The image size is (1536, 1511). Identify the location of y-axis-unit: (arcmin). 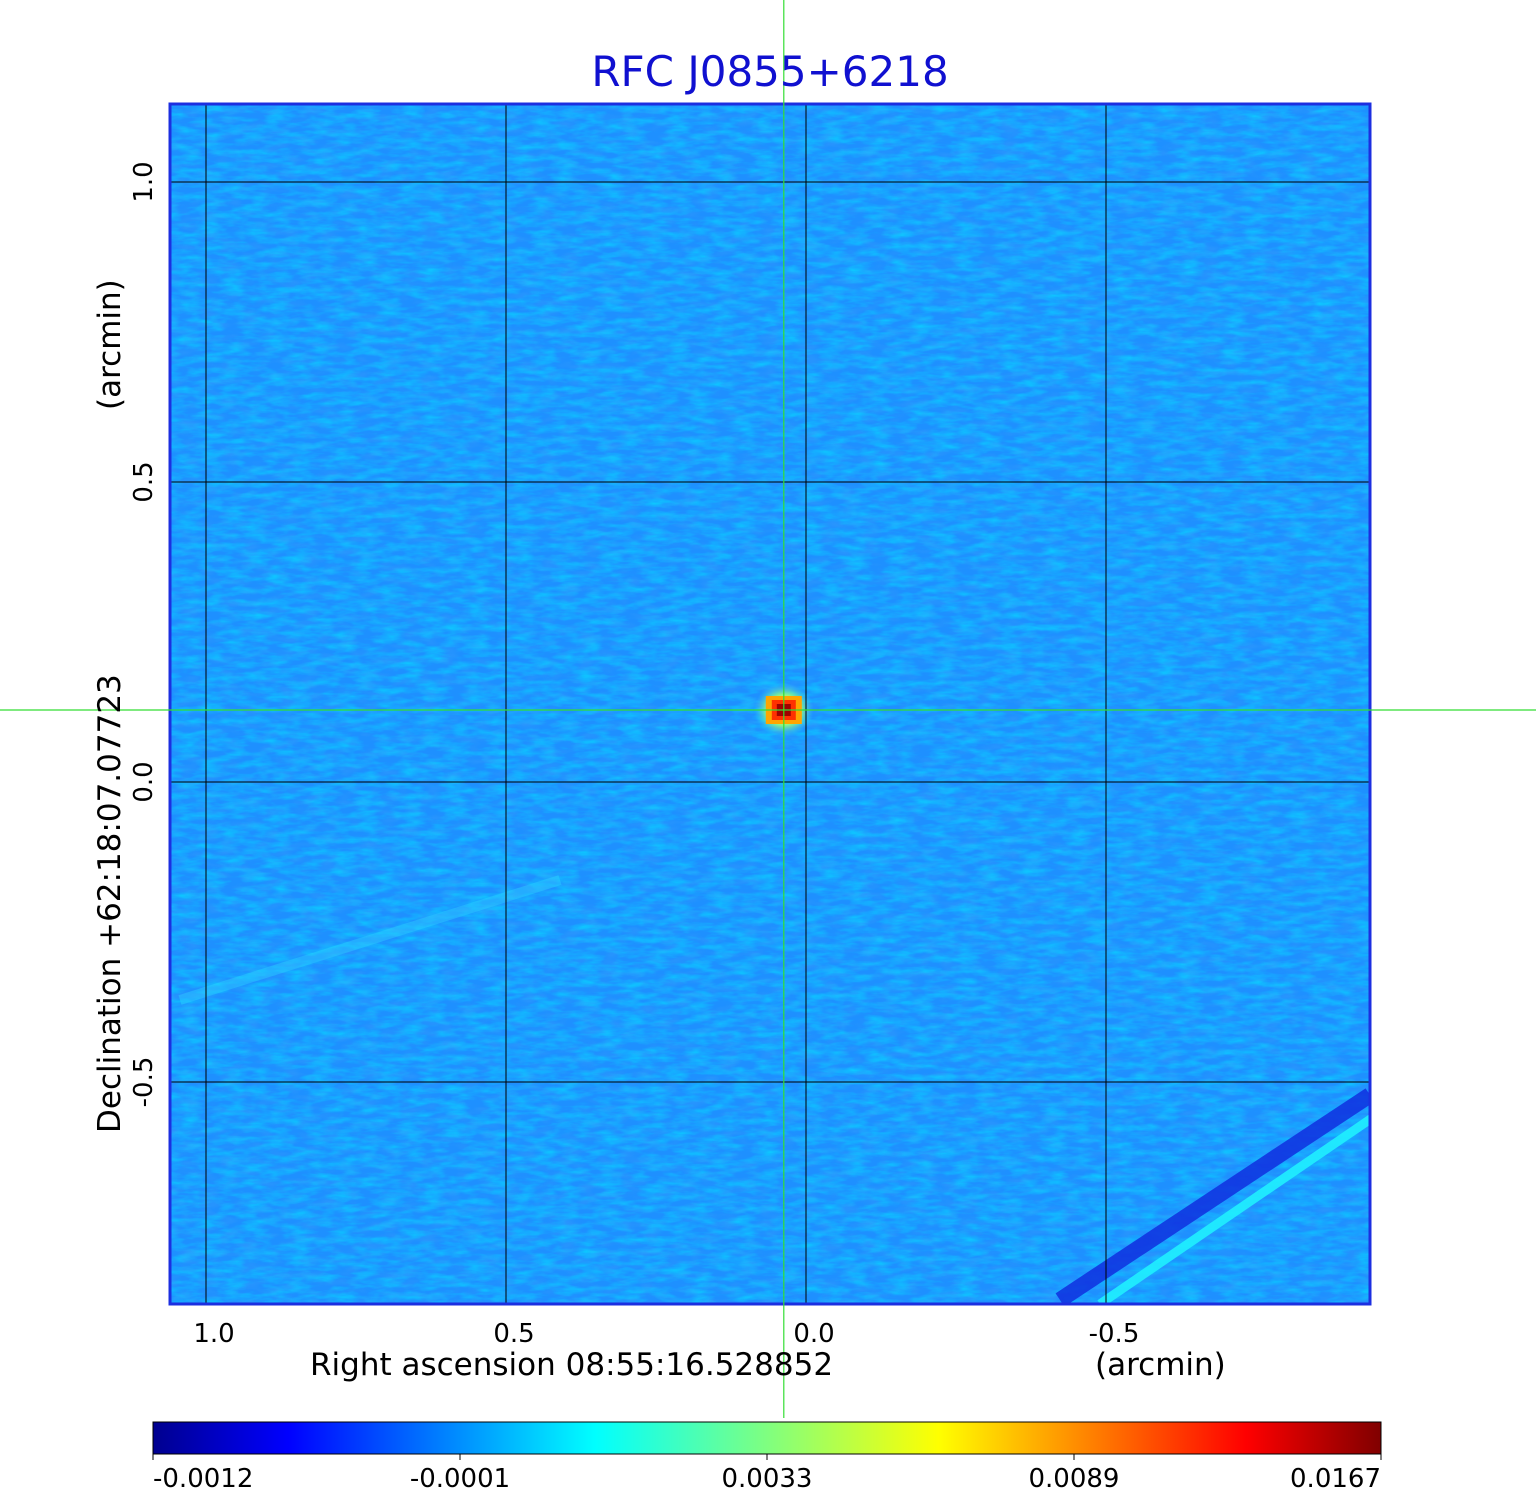
(110, 344).